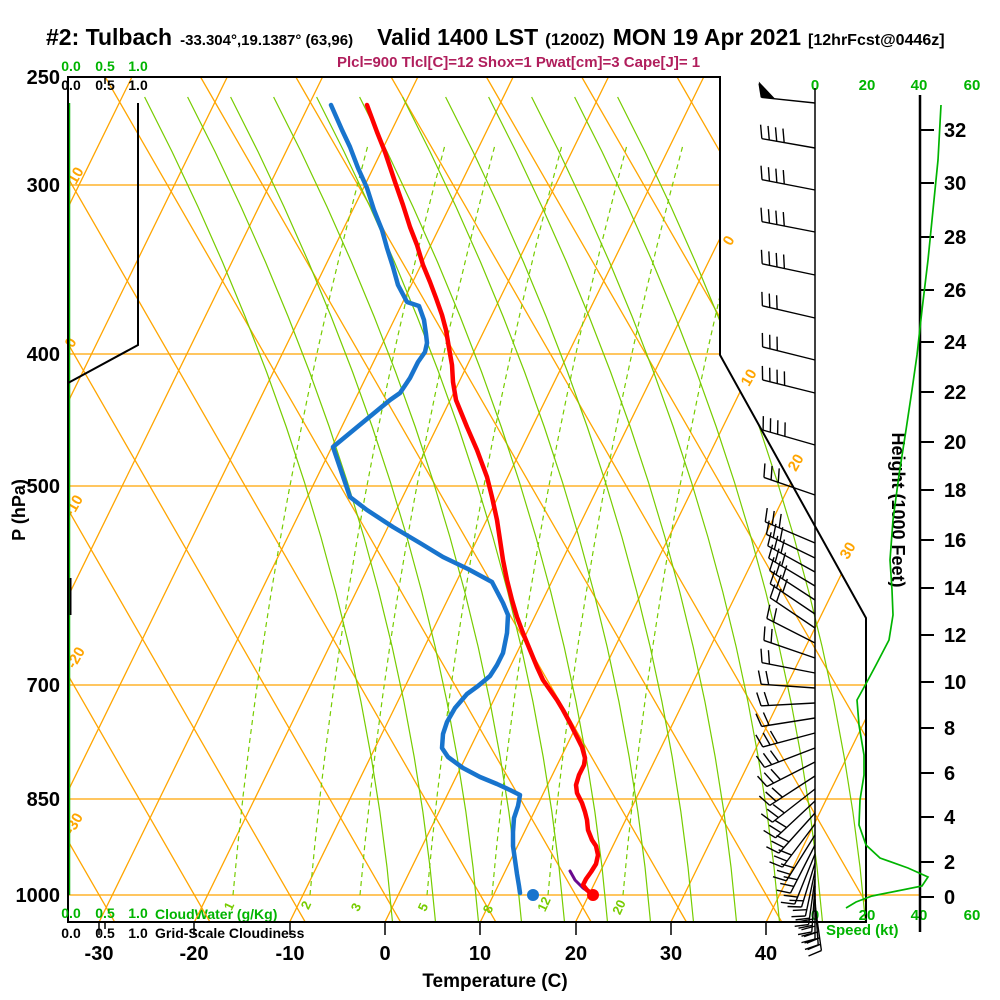  I want to click on mixing-ratio-label: 12, so click(544, 903).